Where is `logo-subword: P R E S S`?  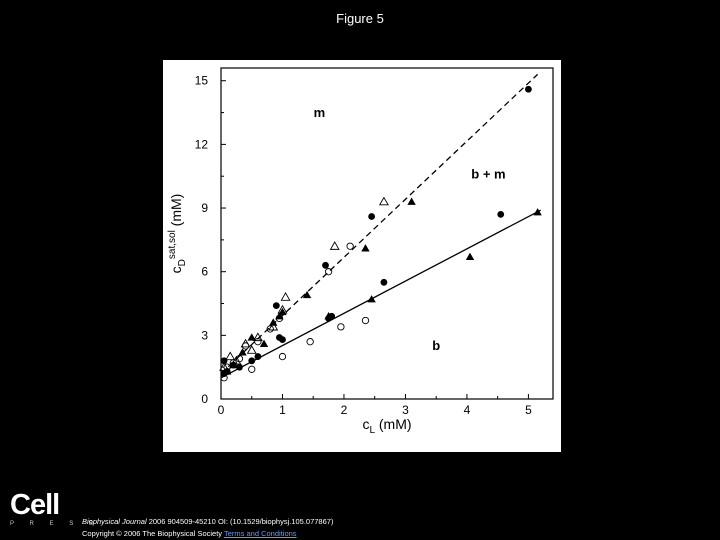
logo-subword: P R E S S is located at coordinates (55, 524).